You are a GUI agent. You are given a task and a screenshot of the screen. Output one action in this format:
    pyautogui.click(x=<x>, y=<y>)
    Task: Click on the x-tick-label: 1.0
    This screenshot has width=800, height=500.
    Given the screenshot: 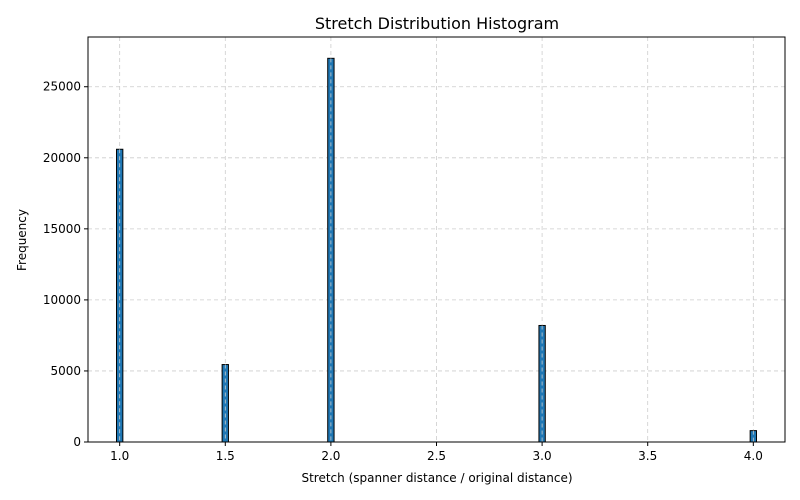 What is the action you would take?
    pyautogui.click(x=119, y=456)
    